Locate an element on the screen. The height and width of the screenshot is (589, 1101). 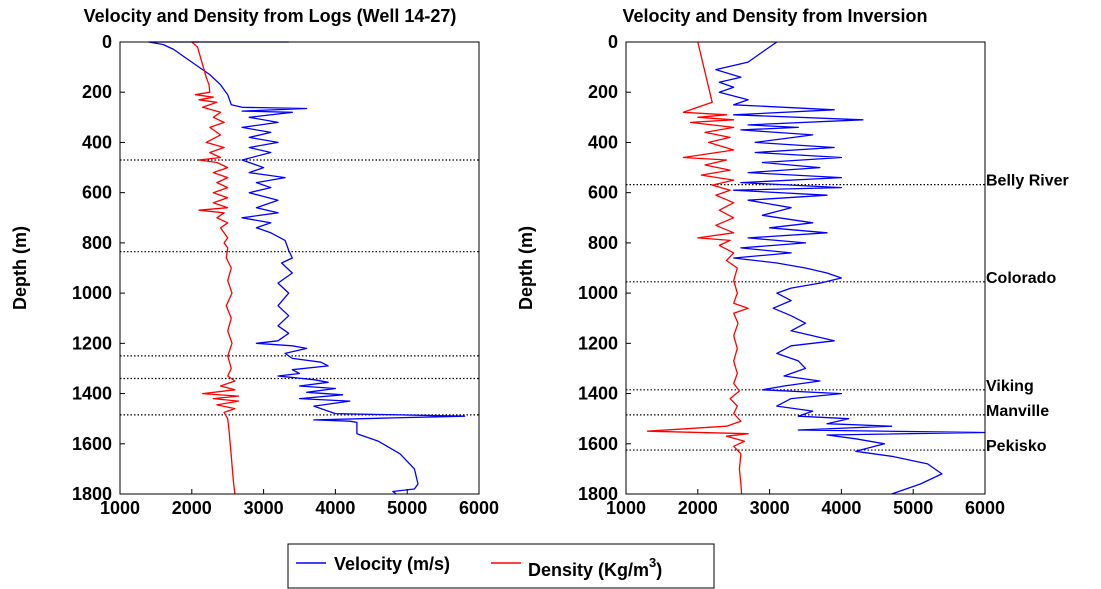
right-y-axis-label: Depth (m) is located at coordinates (526, 268).